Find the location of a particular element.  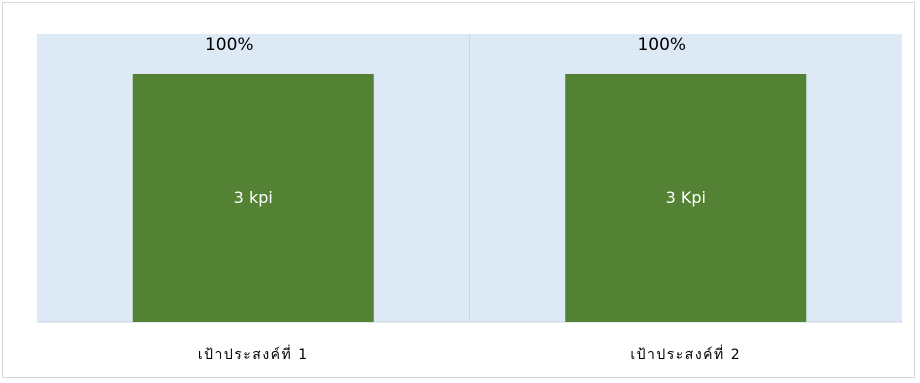

bar-inner-label: 3 Kpi is located at coordinates (686, 197).